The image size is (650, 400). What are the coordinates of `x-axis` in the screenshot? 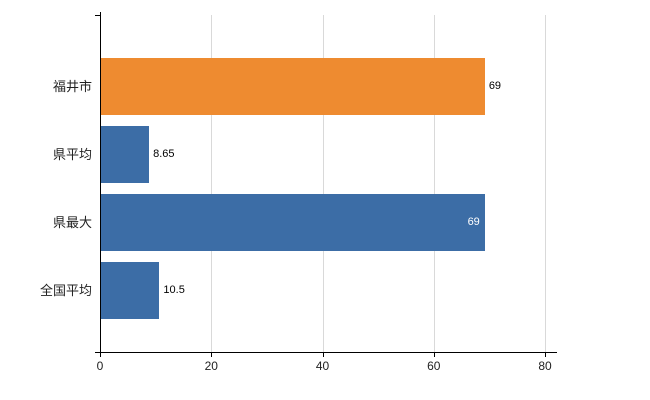 It's located at (326, 352).